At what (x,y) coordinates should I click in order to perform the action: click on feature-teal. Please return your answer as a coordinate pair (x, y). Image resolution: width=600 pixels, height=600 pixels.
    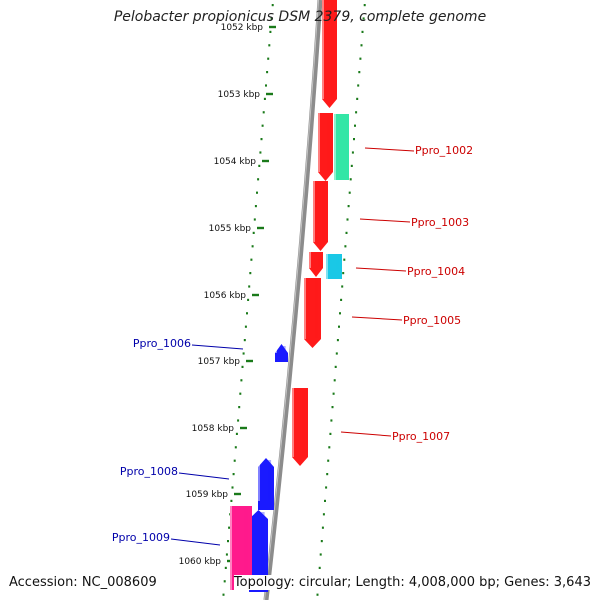
    Looking at the image, I should click on (341, 147).